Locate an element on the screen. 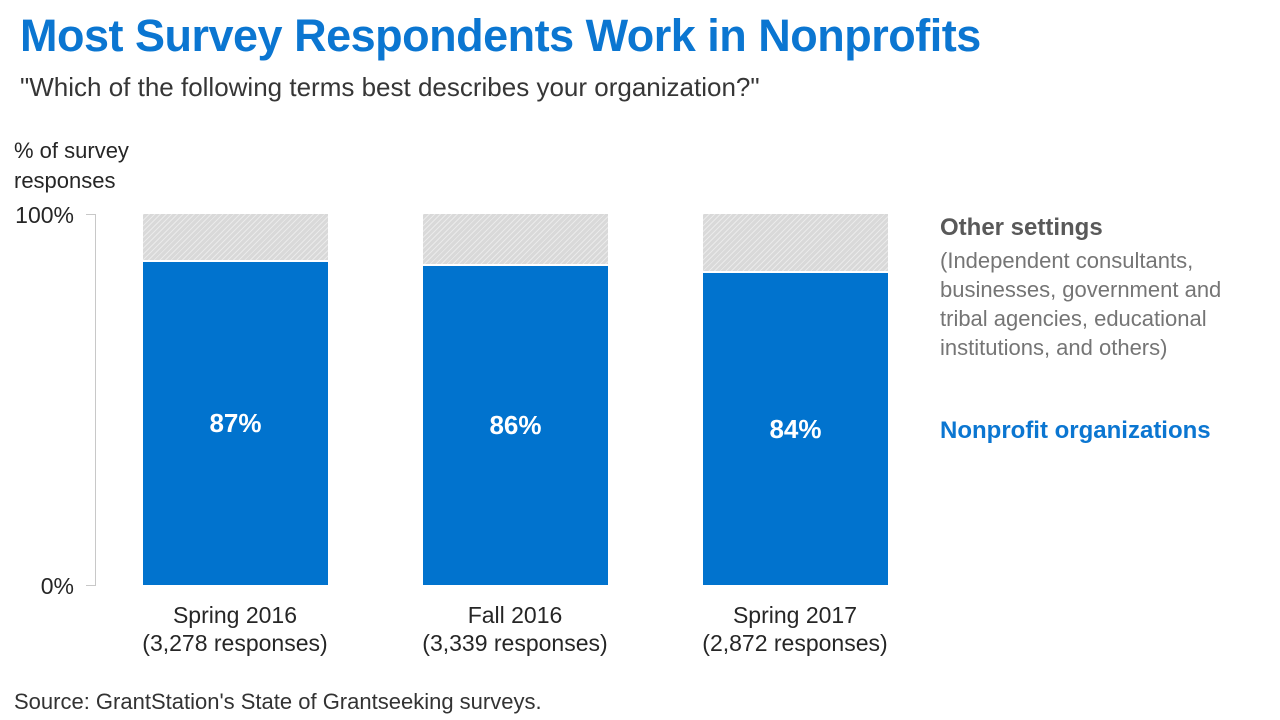 This screenshot has width=1280, height=720. y-tick-label-100: 100% is located at coordinates (44, 215).